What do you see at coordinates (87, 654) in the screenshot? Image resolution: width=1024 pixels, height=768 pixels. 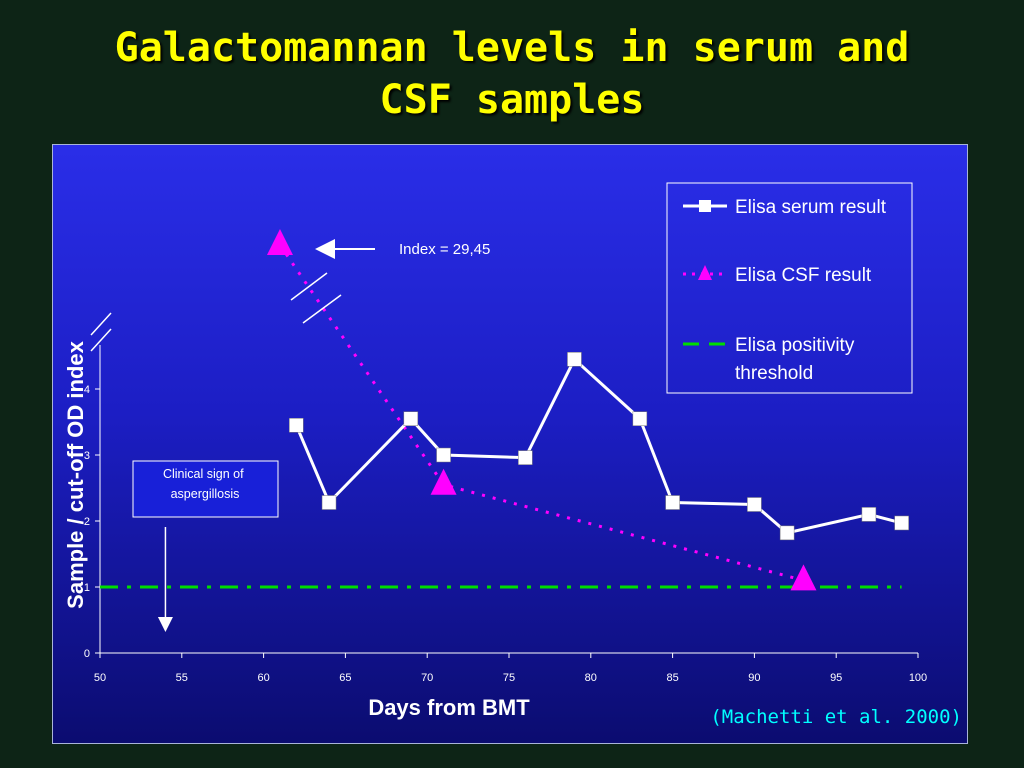 I see `y-tick-label: 0` at bounding box center [87, 654].